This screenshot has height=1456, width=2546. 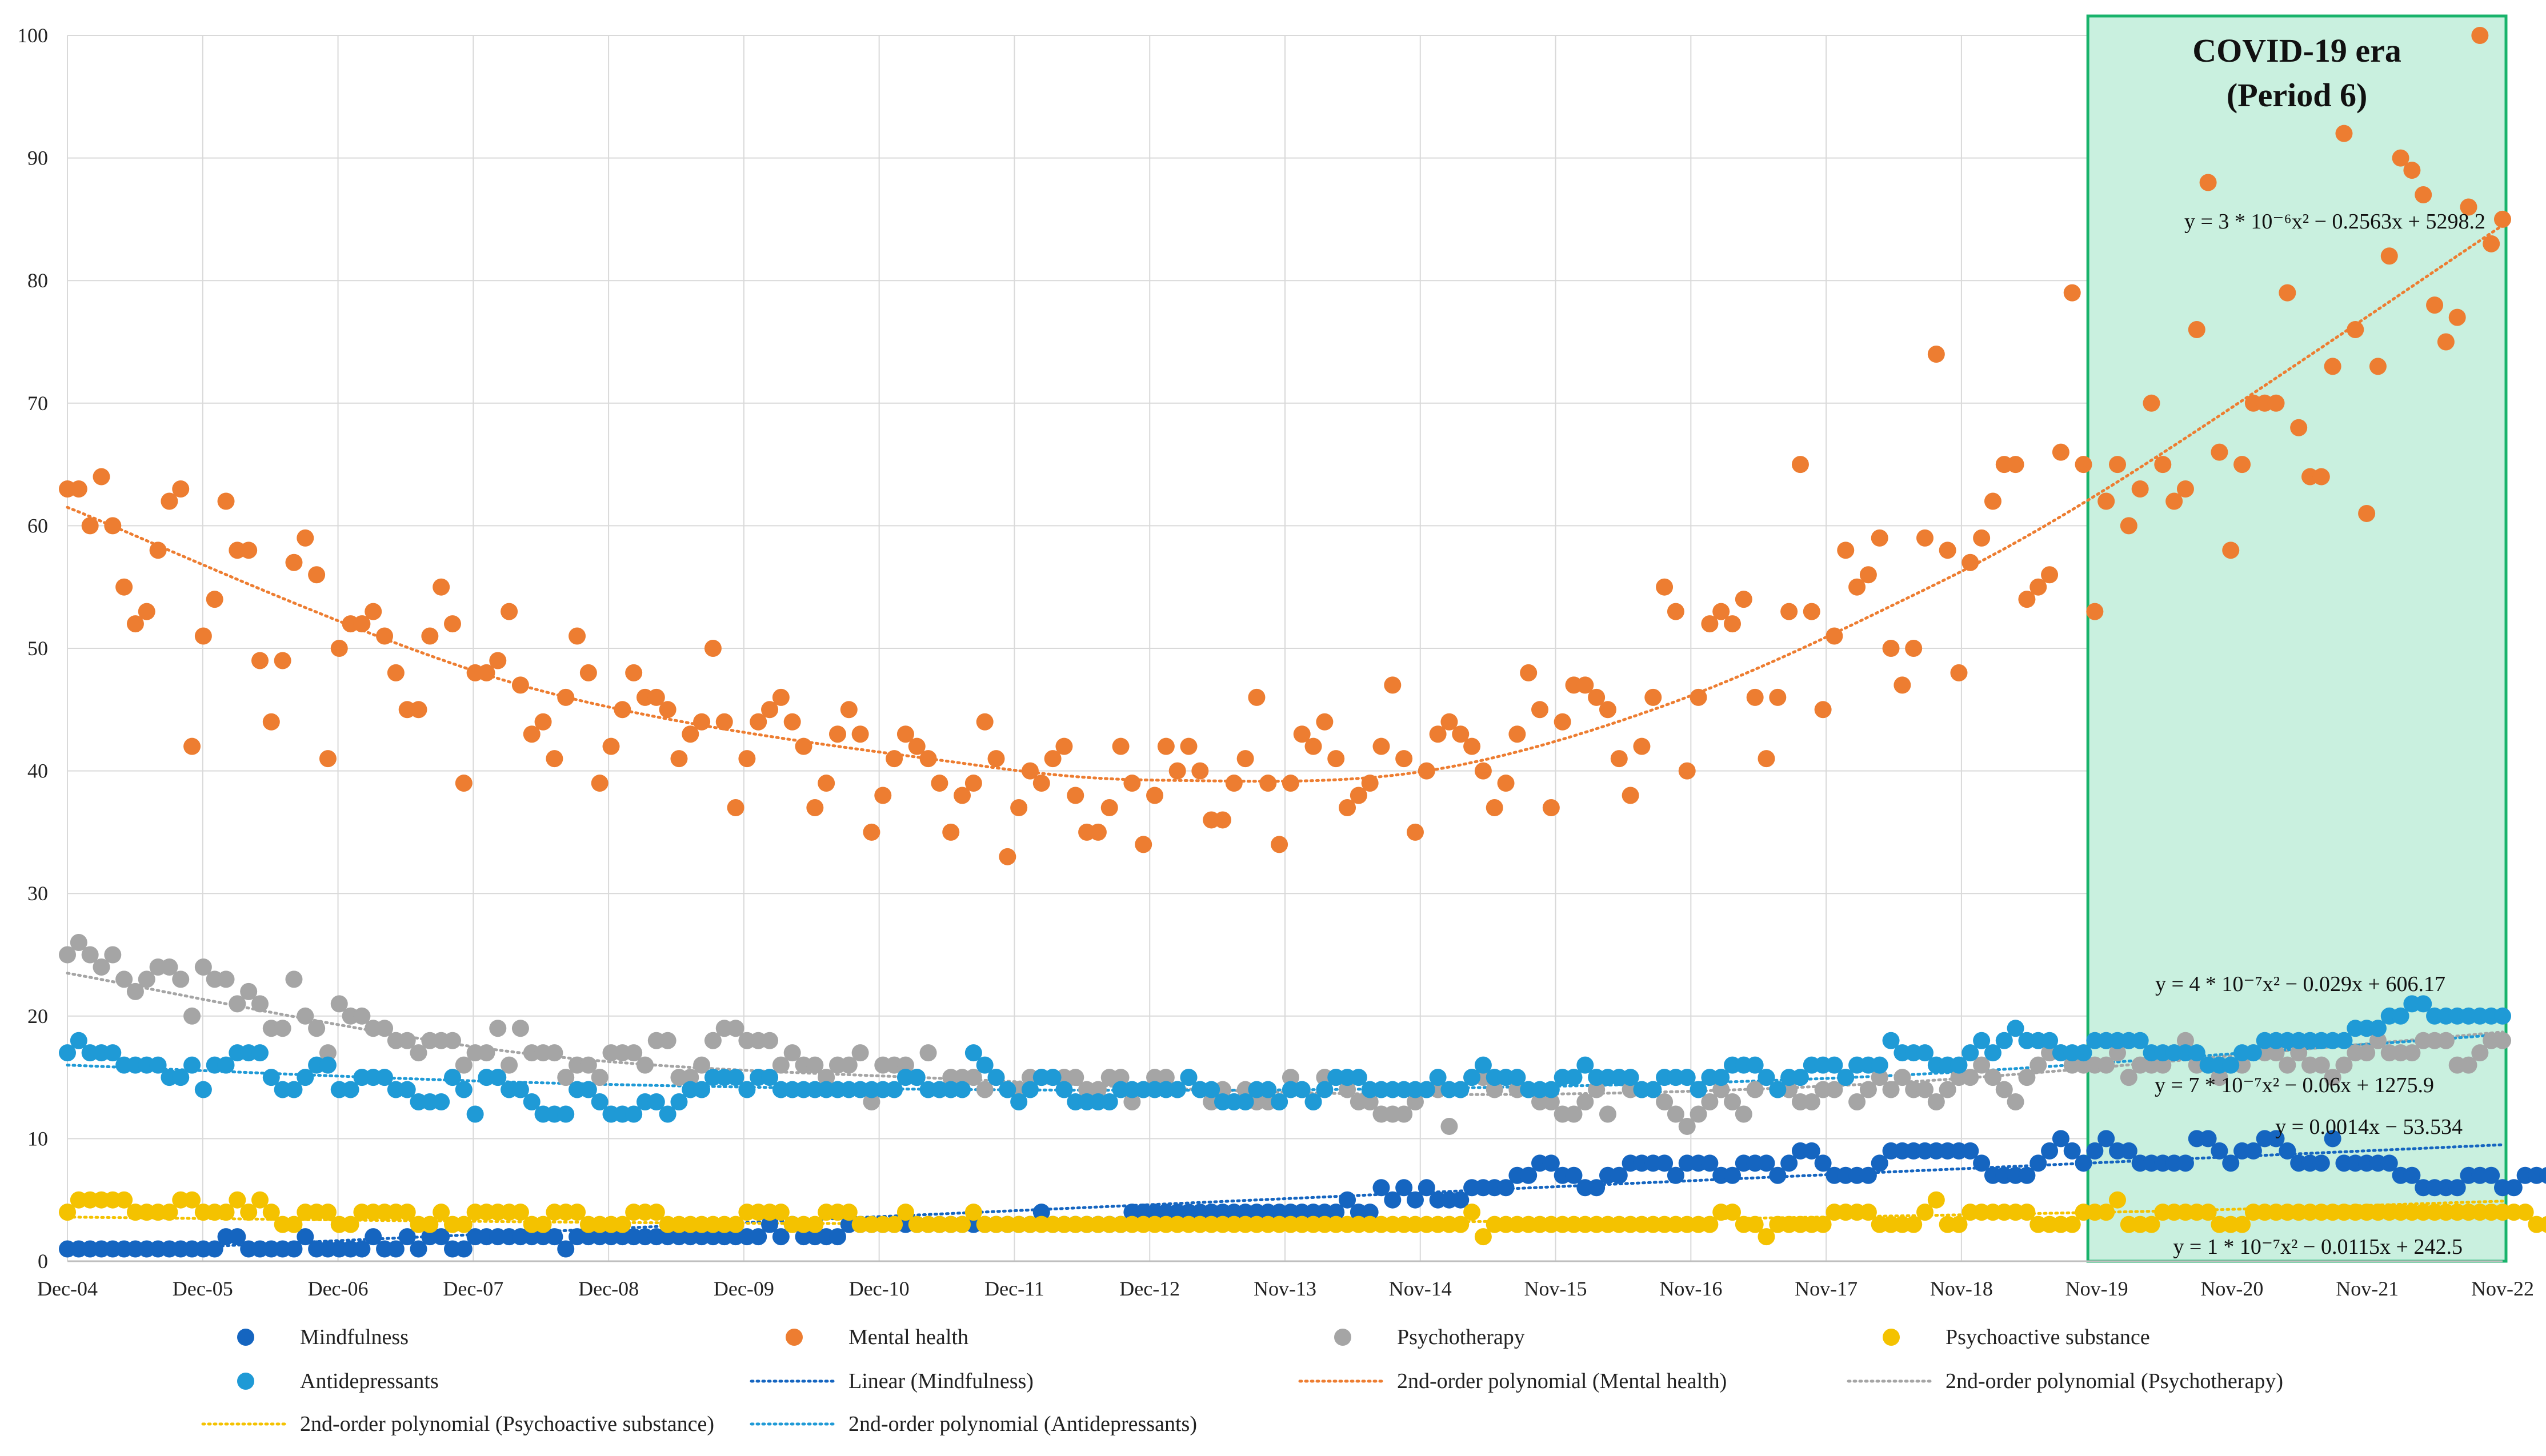 I want to click on legend-marker, so click(x=246, y=1381).